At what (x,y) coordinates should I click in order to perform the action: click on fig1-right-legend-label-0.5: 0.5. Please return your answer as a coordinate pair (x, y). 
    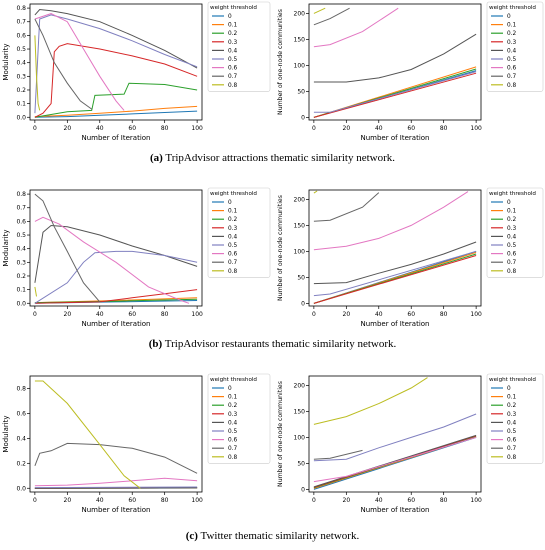
    Looking at the image, I should click on (512, 246).